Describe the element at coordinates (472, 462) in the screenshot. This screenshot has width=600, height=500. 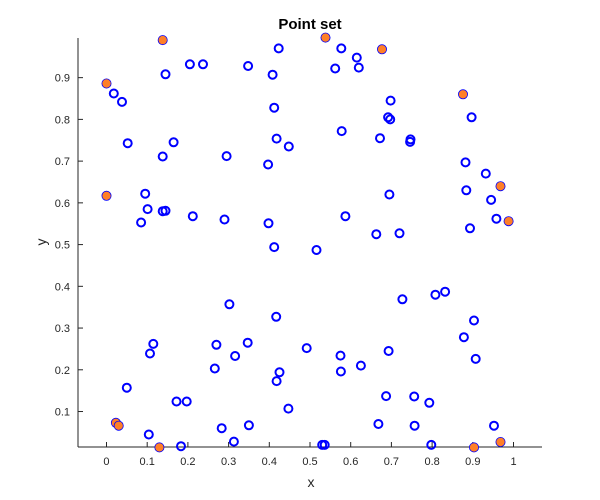
I see `x-tick-label: 0.9` at that location.